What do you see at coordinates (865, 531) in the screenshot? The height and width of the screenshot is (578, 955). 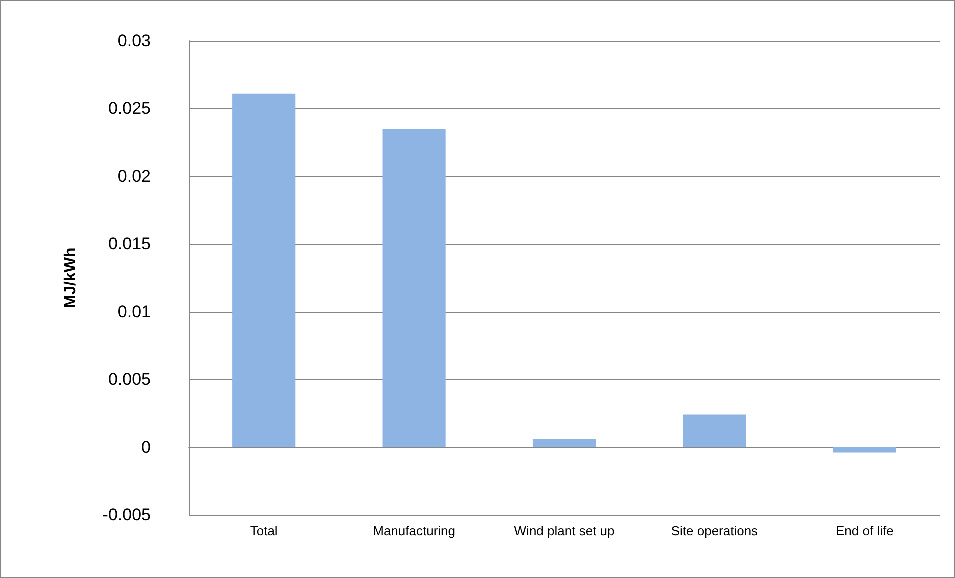 I see `x-tick-label: End of life` at bounding box center [865, 531].